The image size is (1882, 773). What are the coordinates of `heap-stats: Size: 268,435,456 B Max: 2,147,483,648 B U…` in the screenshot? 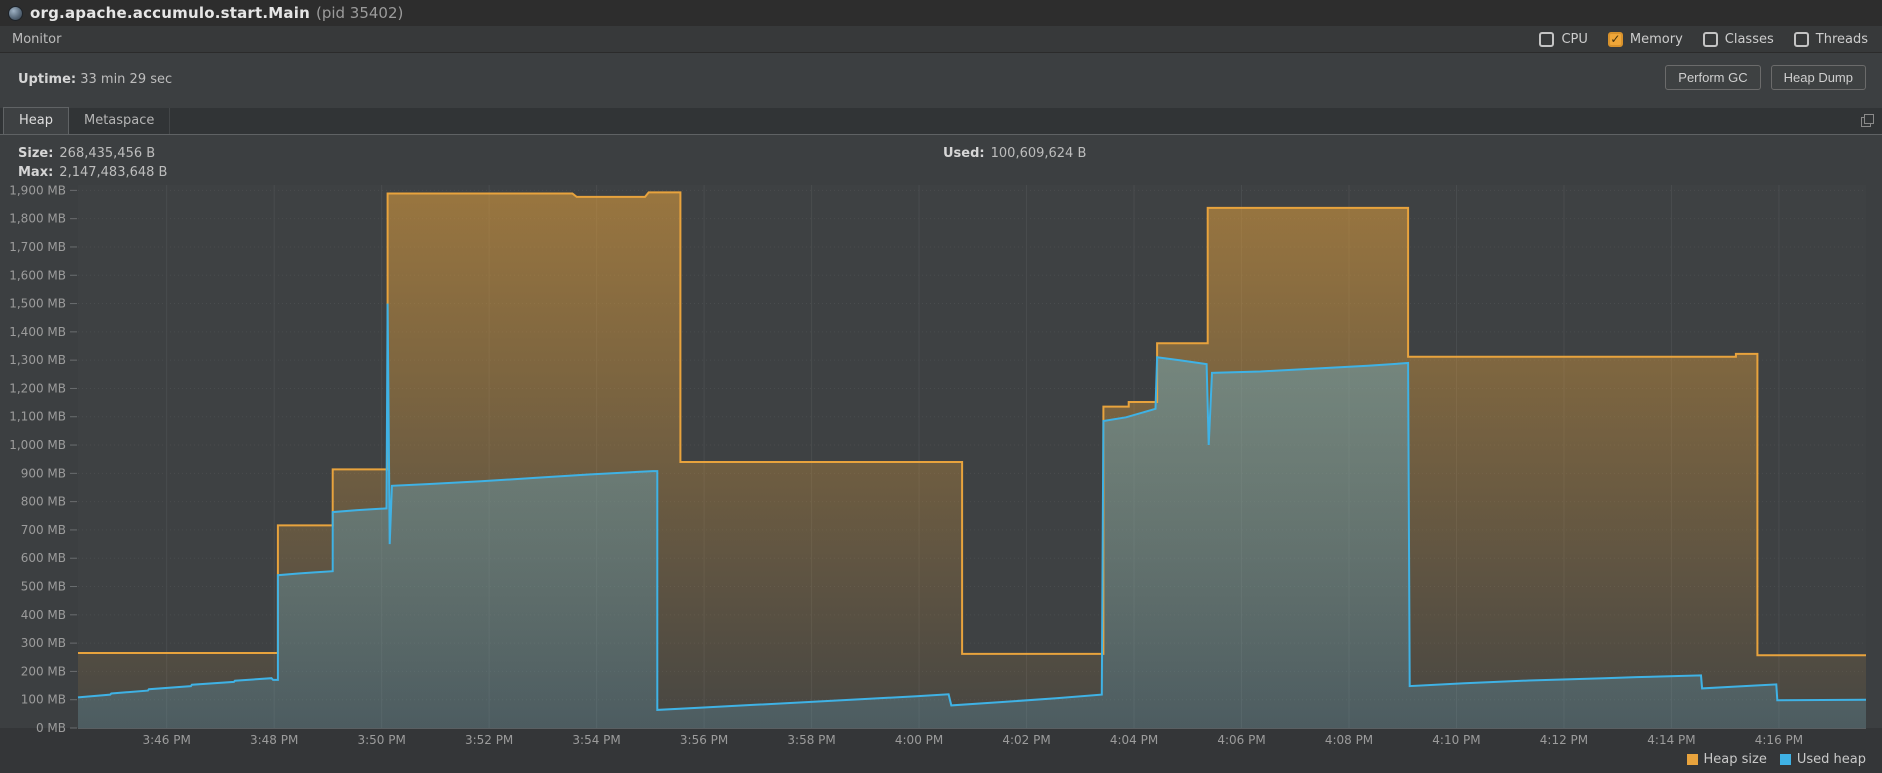 It's located at (941, 160).